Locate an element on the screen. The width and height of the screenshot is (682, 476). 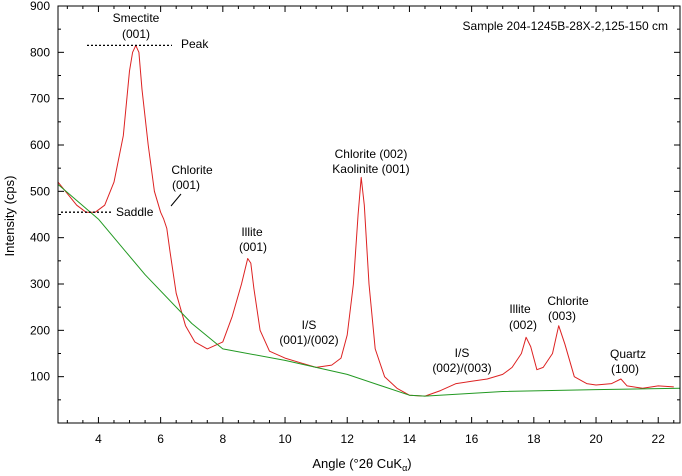
x-tick-label: 16 is located at coordinates (472, 439).